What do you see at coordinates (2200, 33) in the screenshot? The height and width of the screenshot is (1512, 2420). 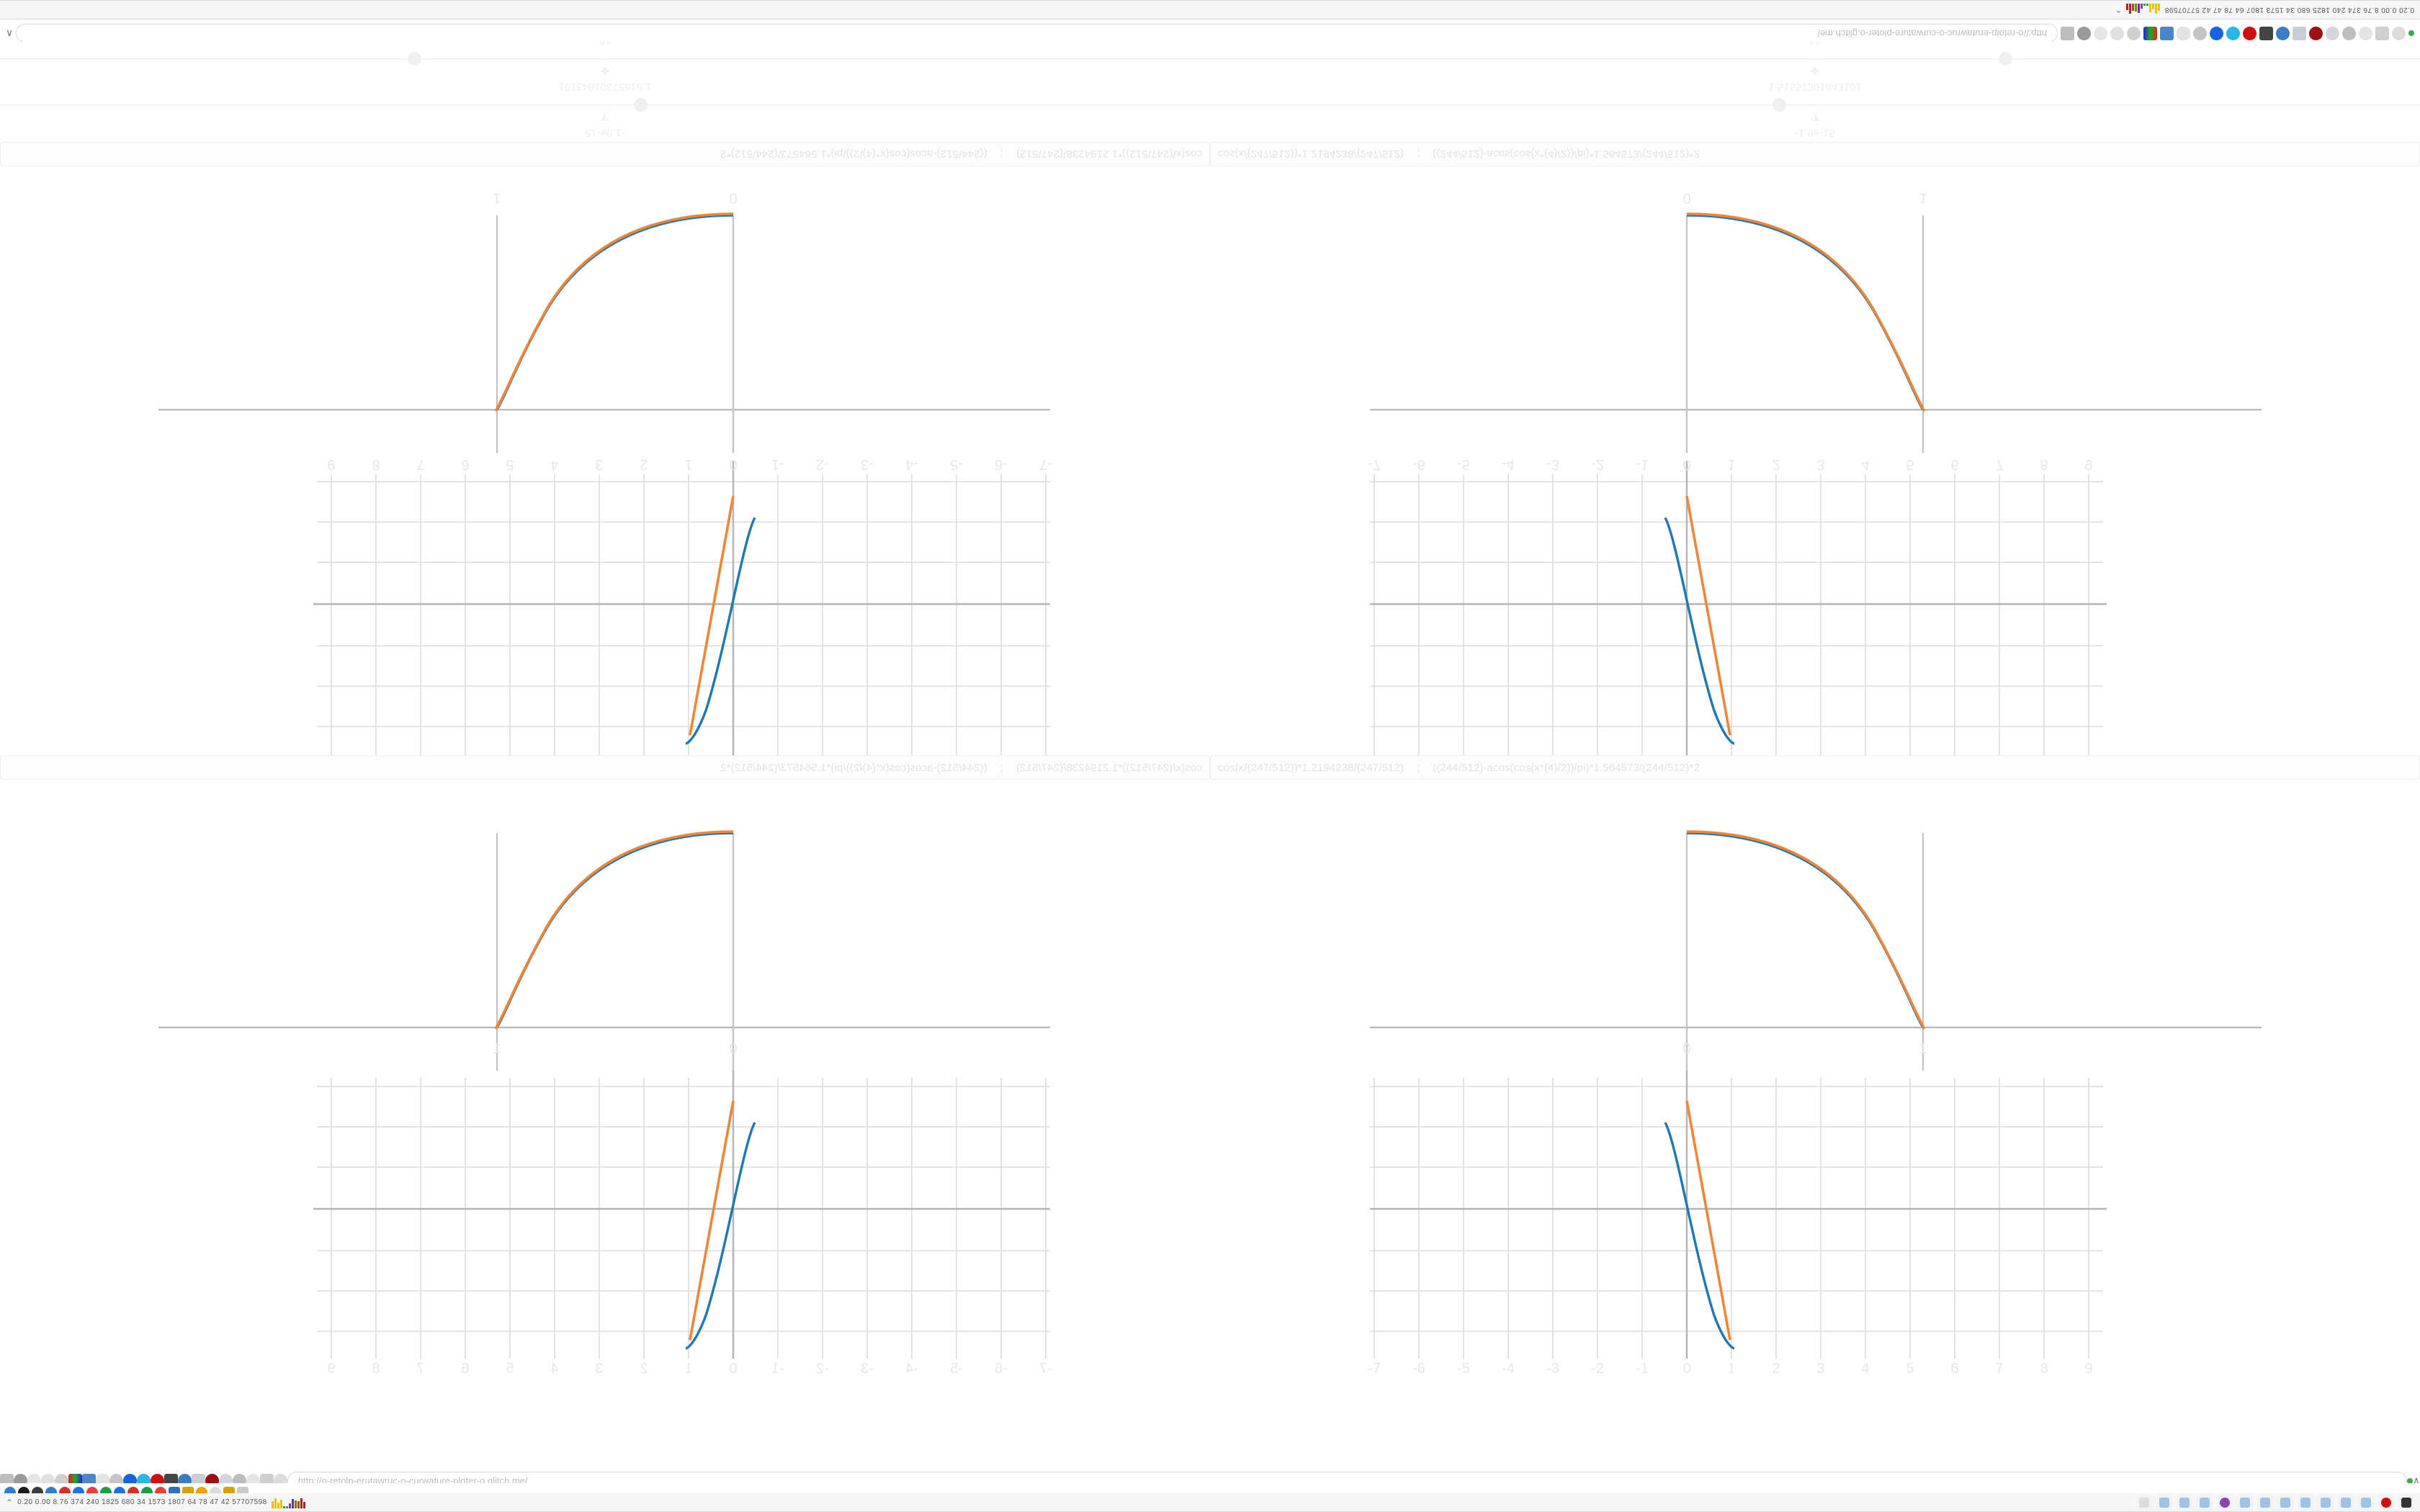 I see `settings-gear-icon` at bounding box center [2200, 33].